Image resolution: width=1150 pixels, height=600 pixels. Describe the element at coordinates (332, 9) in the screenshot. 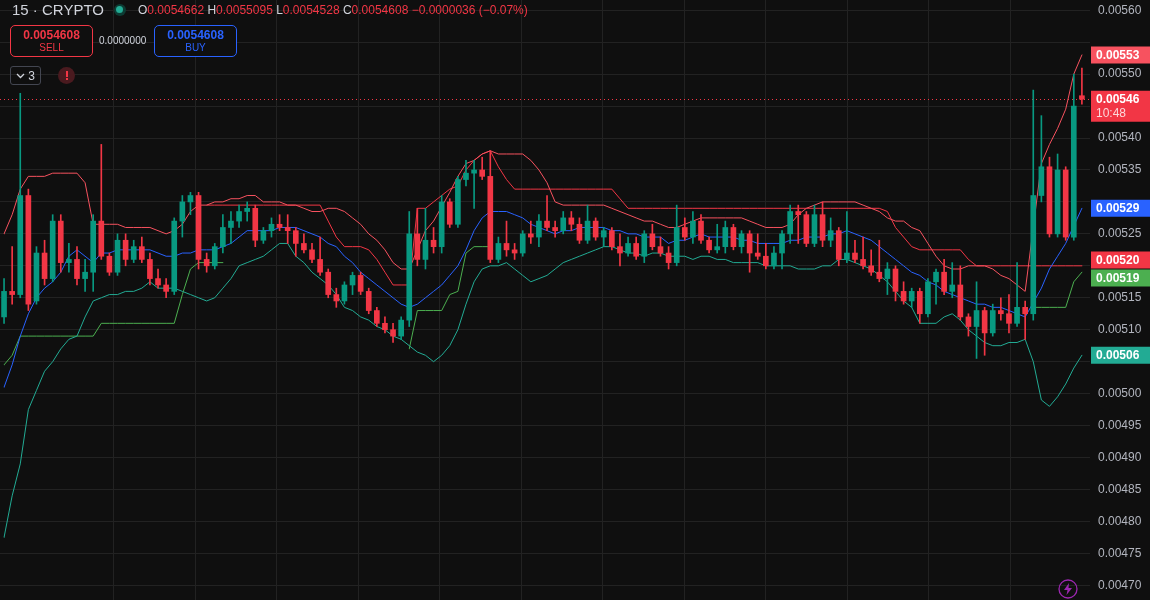

I see `chart-subtitle: O0.0054662 H0.0055095 L0.0054528 C0.0054608 −0.0000036 (−0.07%)` at that location.